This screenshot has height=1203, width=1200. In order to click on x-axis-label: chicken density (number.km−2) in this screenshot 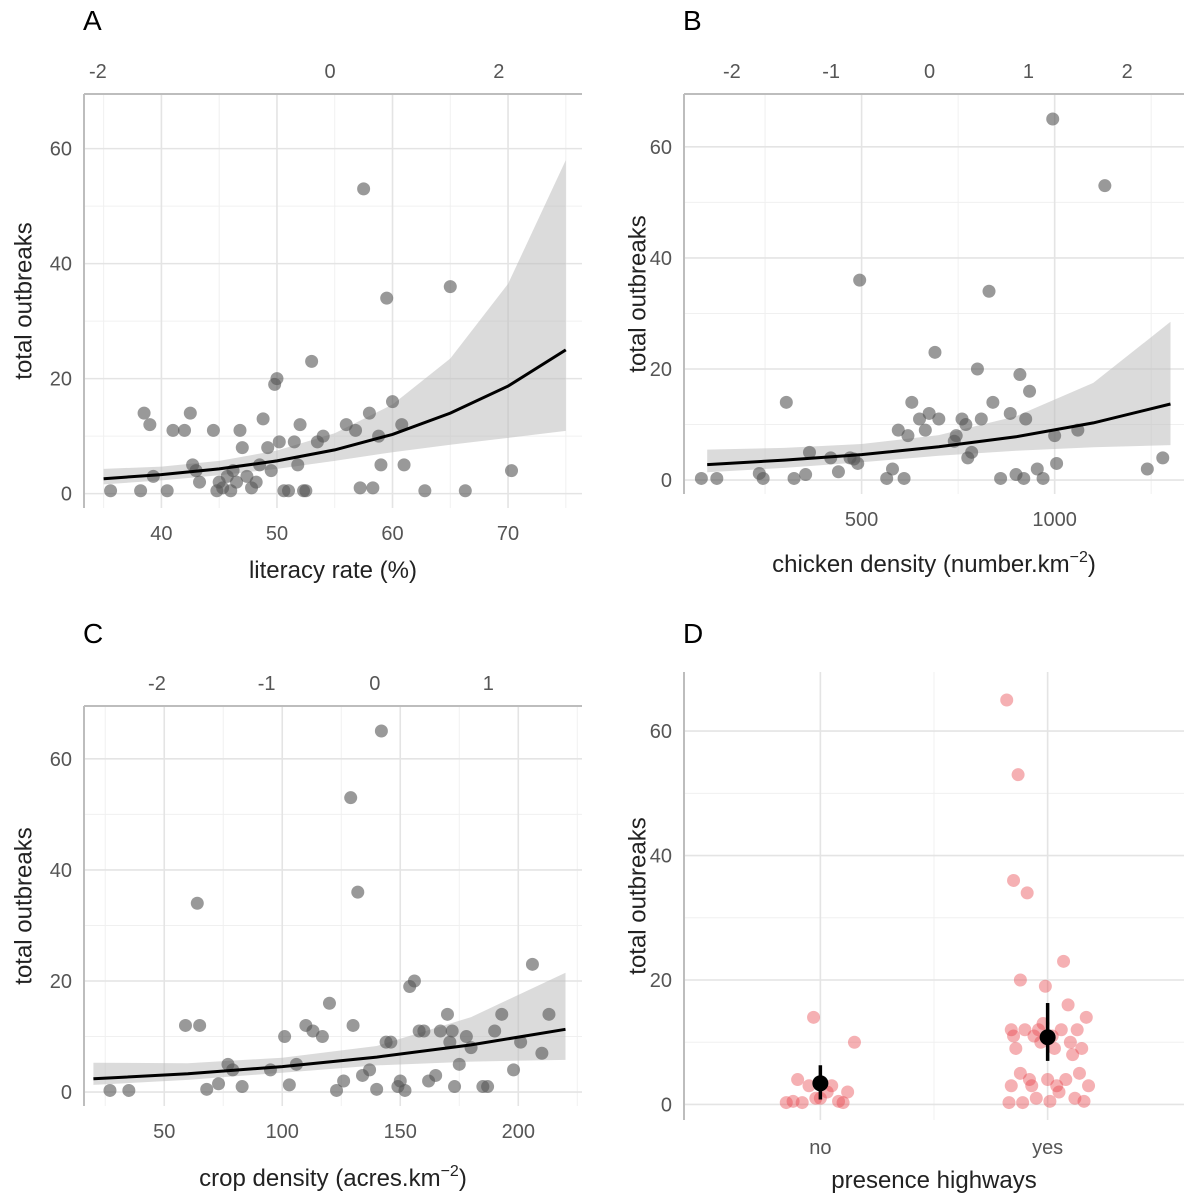, I will do `click(934, 563)`.